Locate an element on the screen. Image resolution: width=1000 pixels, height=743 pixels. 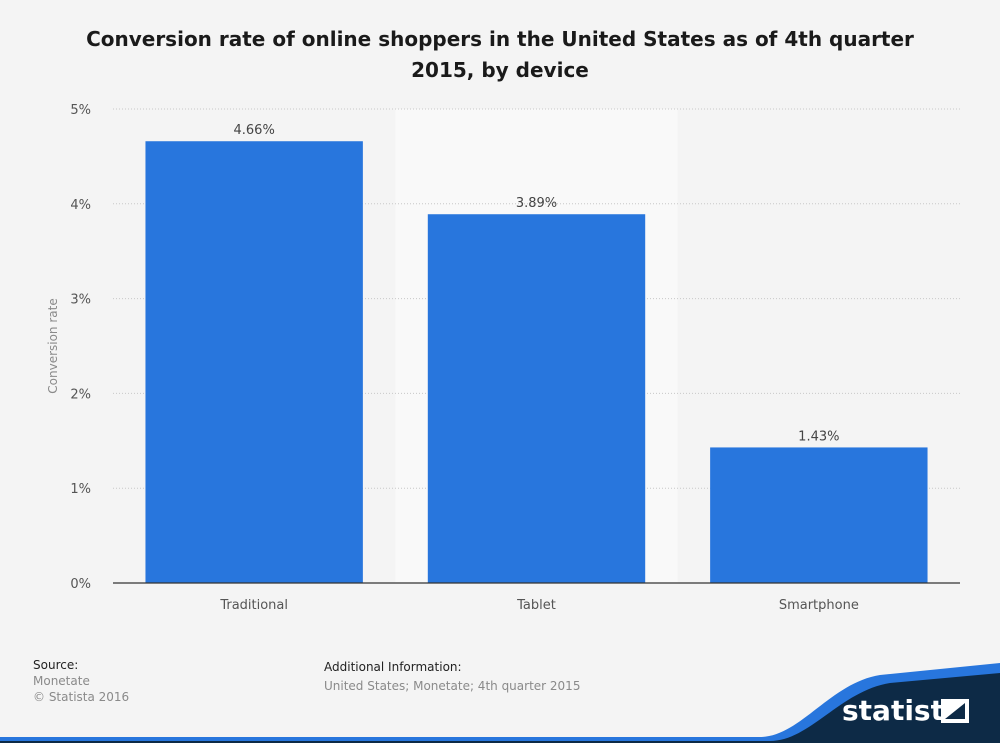
data-label: 4.66% is located at coordinates (254, 130).